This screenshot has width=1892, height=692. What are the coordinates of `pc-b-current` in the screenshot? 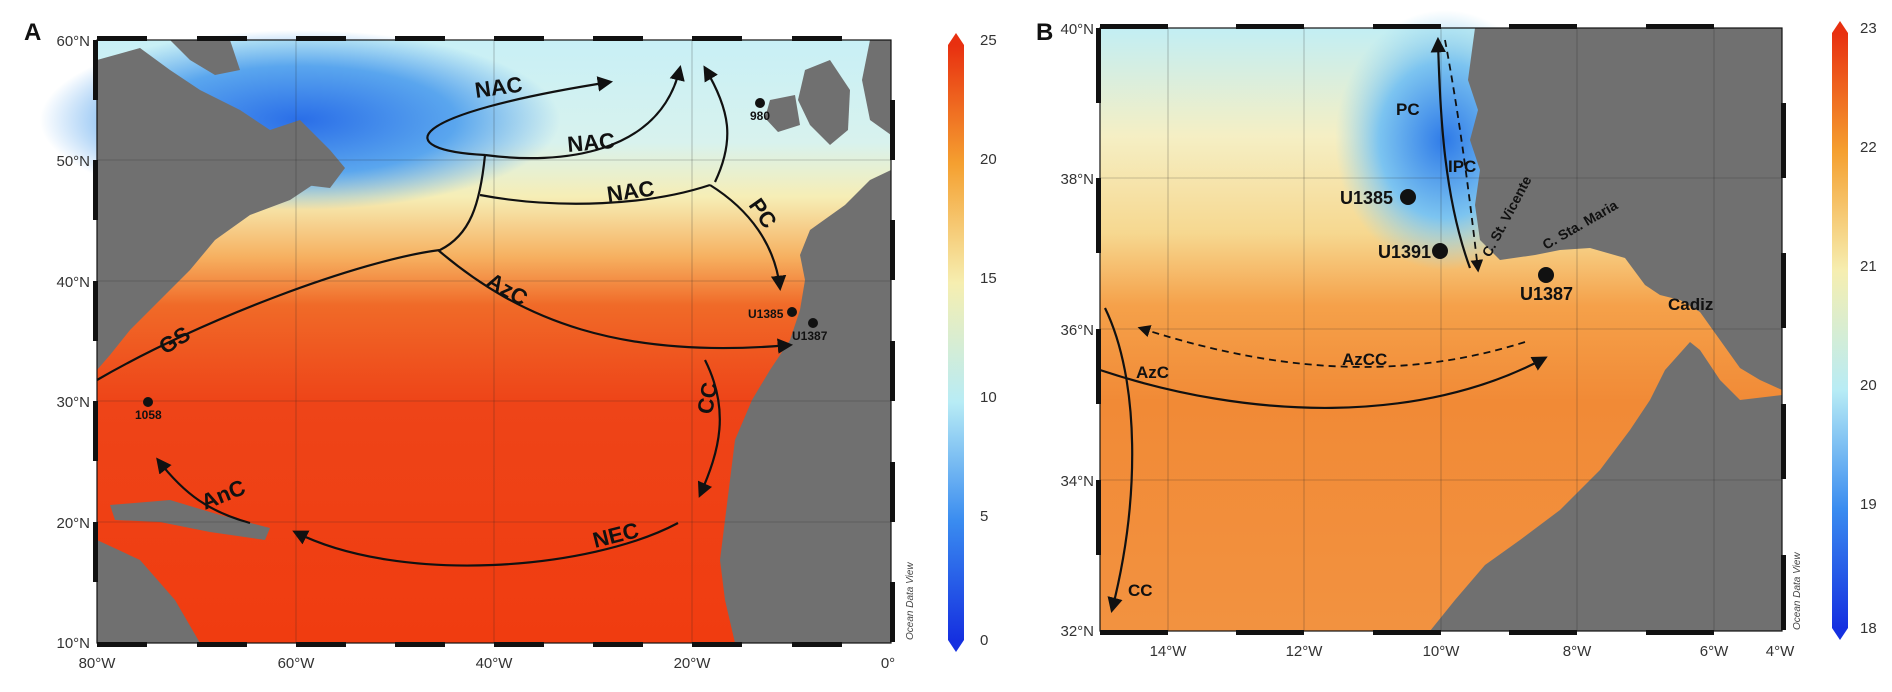 It's located at (1451, 152).